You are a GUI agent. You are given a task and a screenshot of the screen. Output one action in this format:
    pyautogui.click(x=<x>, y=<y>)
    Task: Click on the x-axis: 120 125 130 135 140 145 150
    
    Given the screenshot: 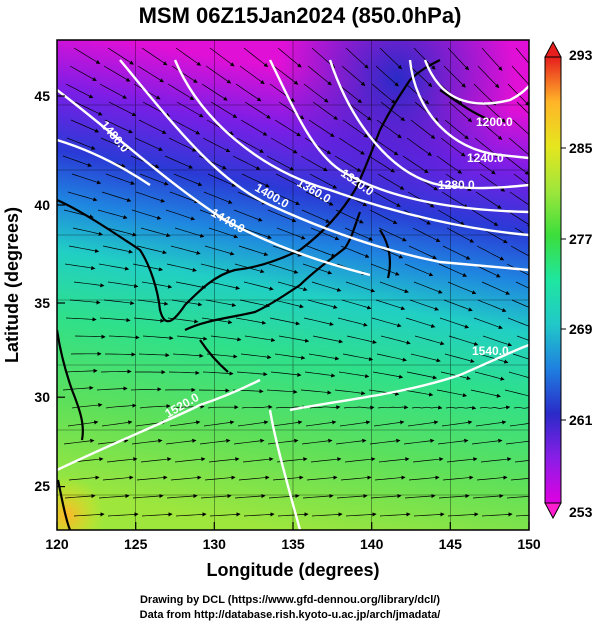 What is the action you would take?
    pyautogui.click(x=293, y=537)
    